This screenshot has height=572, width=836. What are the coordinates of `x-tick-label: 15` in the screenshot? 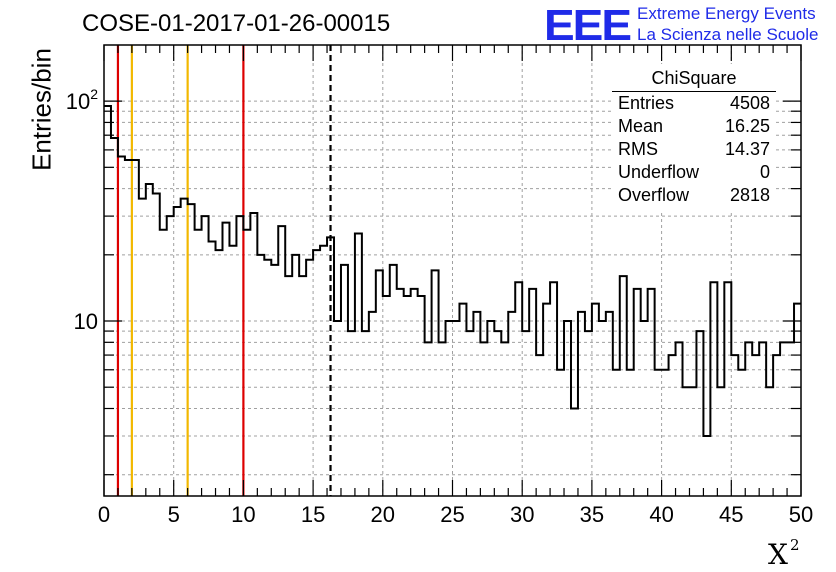 It's located at (313, 514).